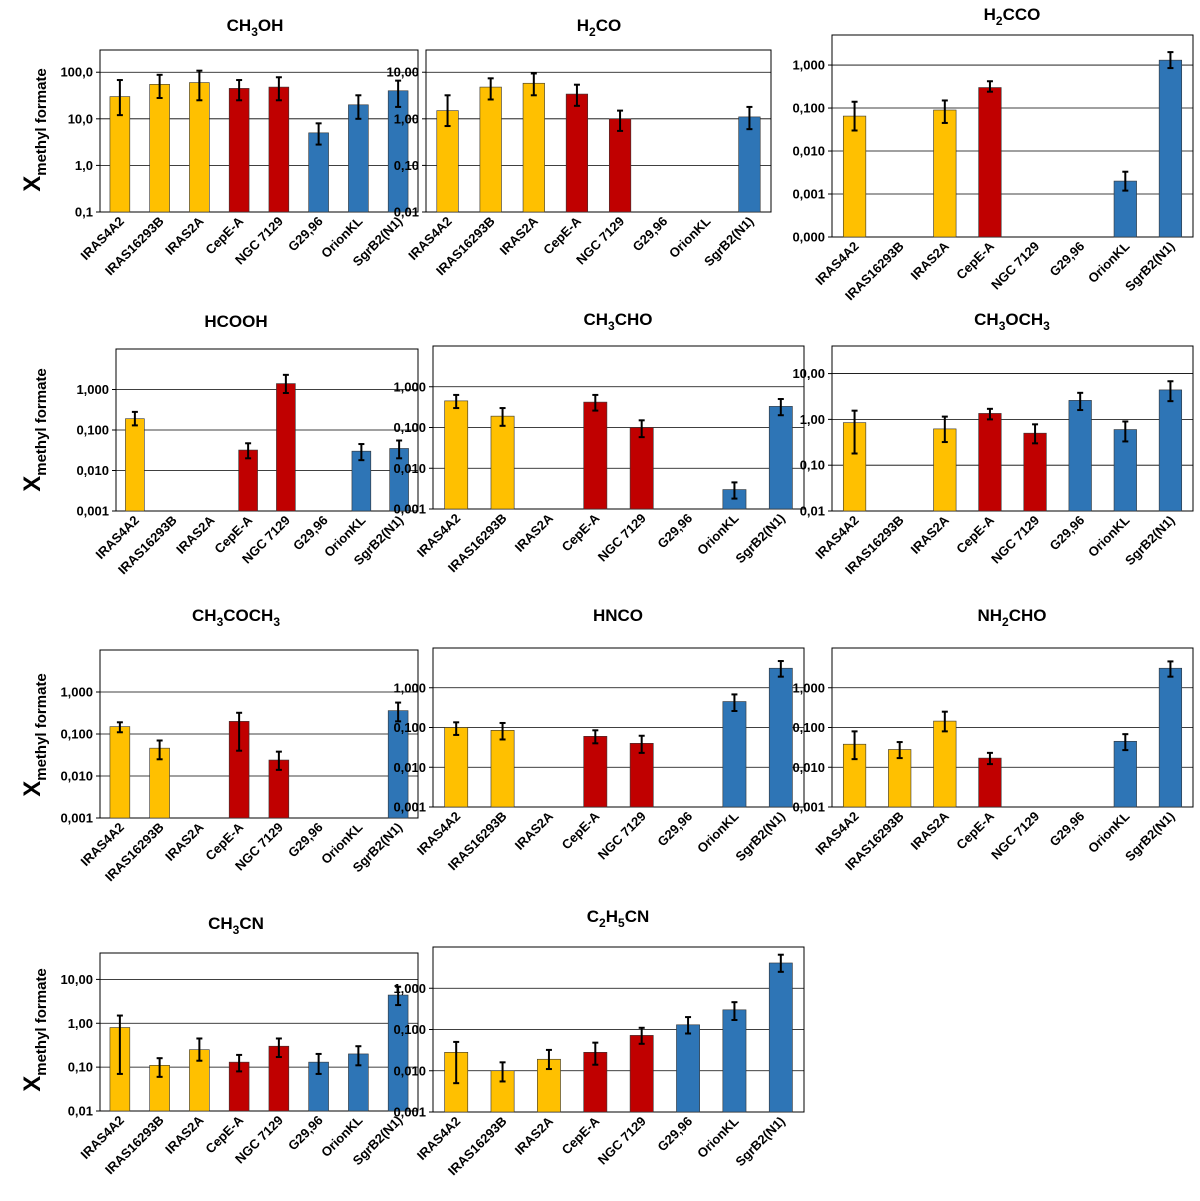 This screenshot has height=1201, width=1200. Describe the element at coordinates (84, 165) in the screenshot. I see `y-tick-label: 1,0` at that location.